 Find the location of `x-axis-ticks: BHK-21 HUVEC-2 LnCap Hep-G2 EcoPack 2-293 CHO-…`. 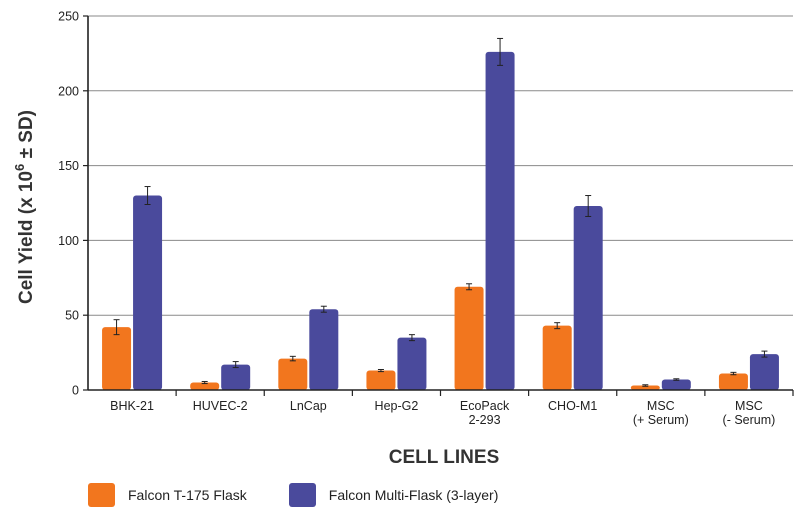

x-axis-ticks: BHK-21 HUVEC-2 LnCap Hep-G2 EcoPack 2-293 CHO-… is located at coordinates (452, 408).